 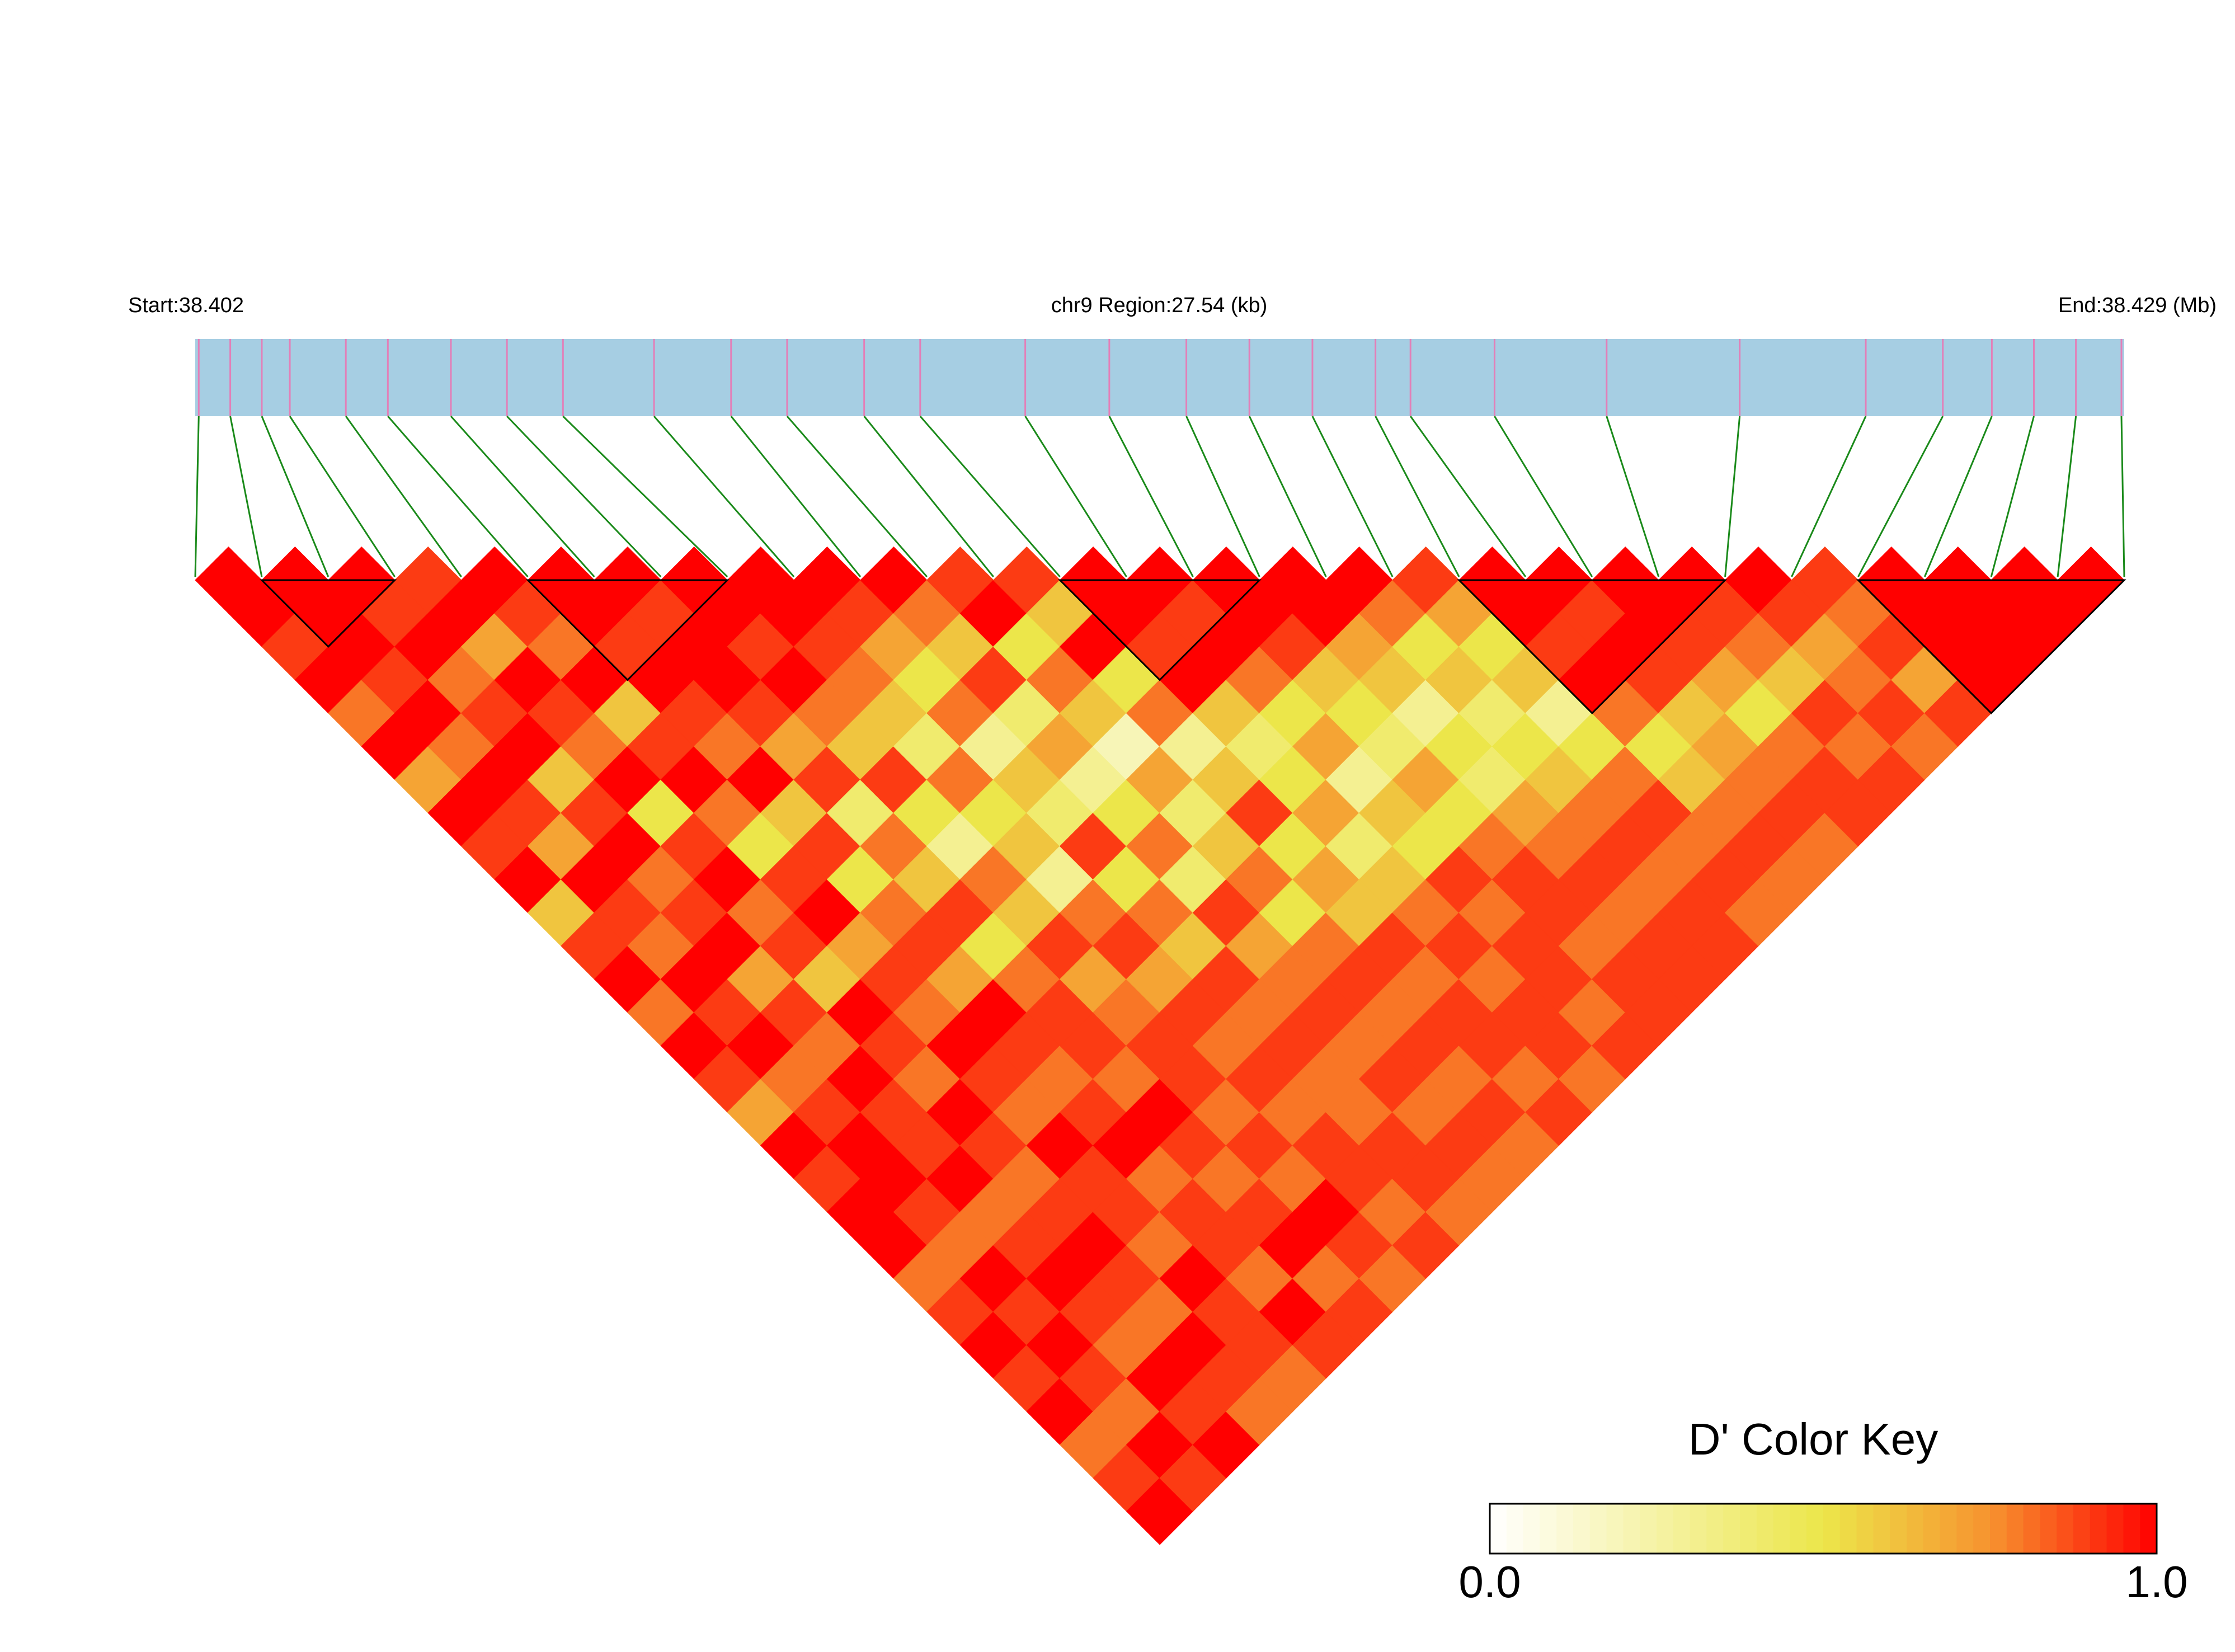 I want to click on start-label: Start:38.402, so click(x=186, y=306).